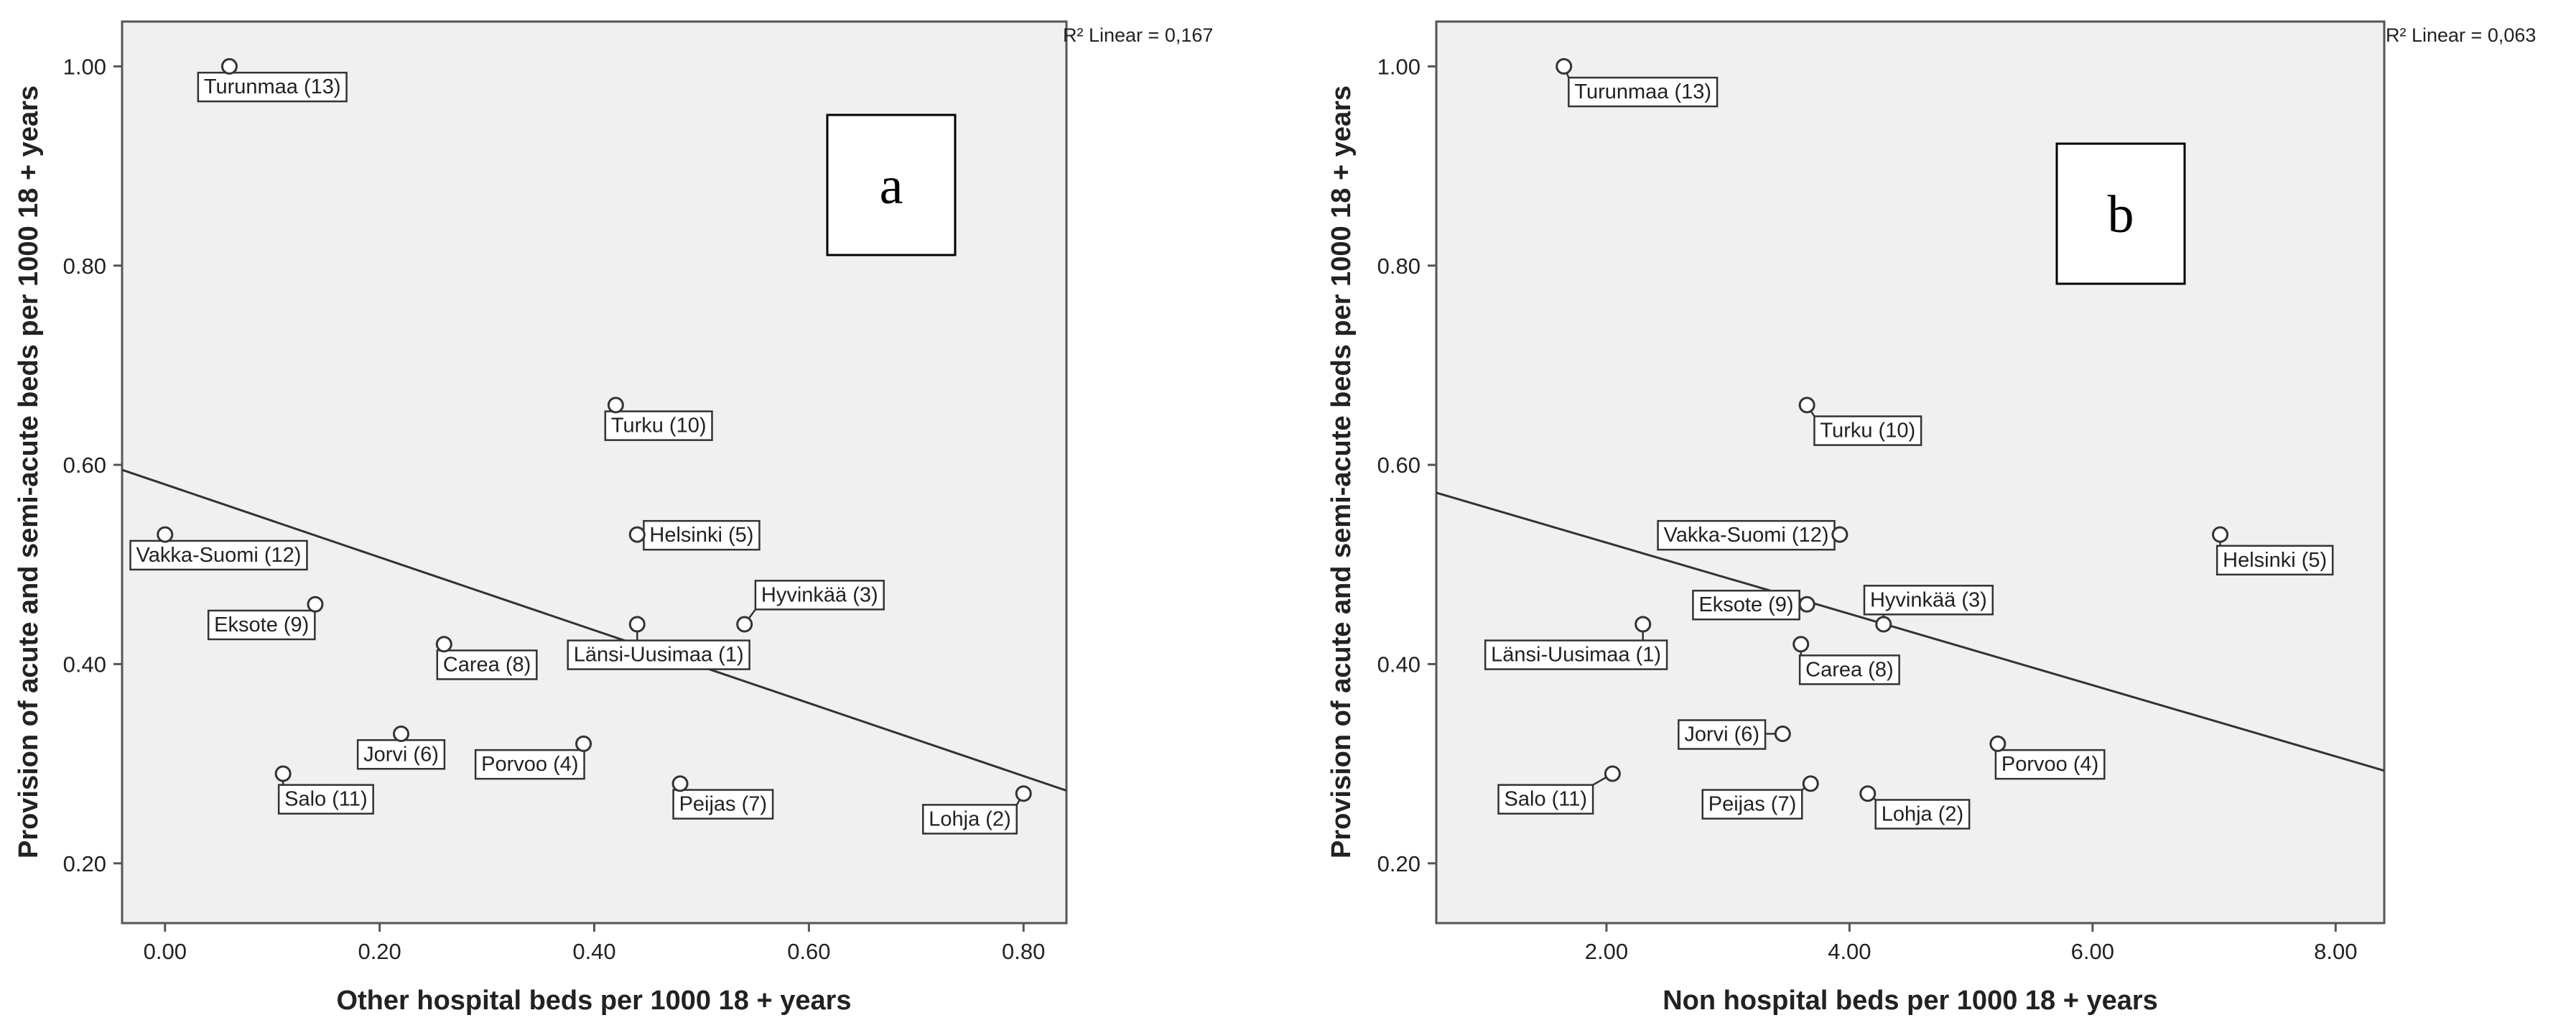 This screenshot has height=1033, width=2576. I want to click on x-tick-label: 0.80, so click(1024, 952).